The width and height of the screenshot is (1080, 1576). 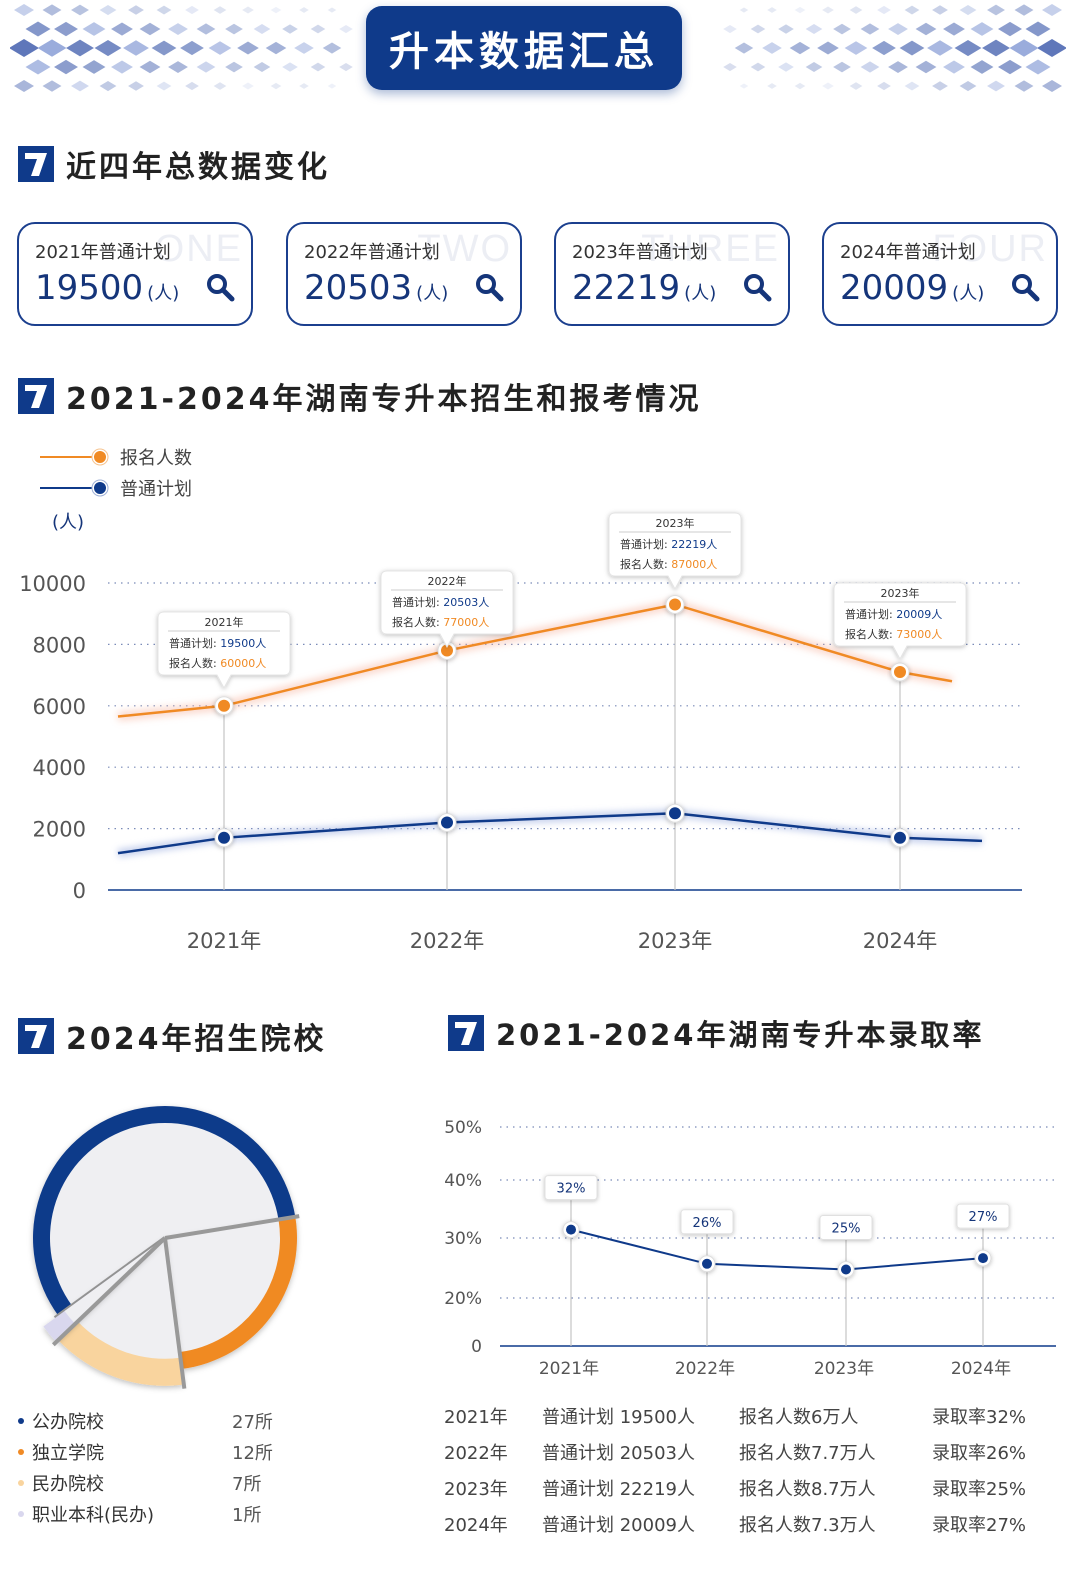 What do you see at coordinates (224, 622) in the screenshot?
I see `tooltip-year: 2021年` at bounding box center [224, 622].